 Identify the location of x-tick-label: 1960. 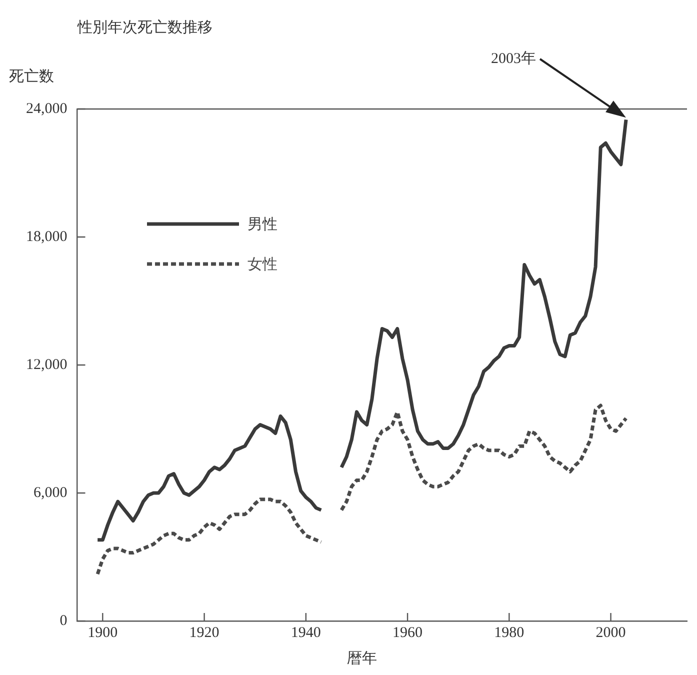
(407, 632).